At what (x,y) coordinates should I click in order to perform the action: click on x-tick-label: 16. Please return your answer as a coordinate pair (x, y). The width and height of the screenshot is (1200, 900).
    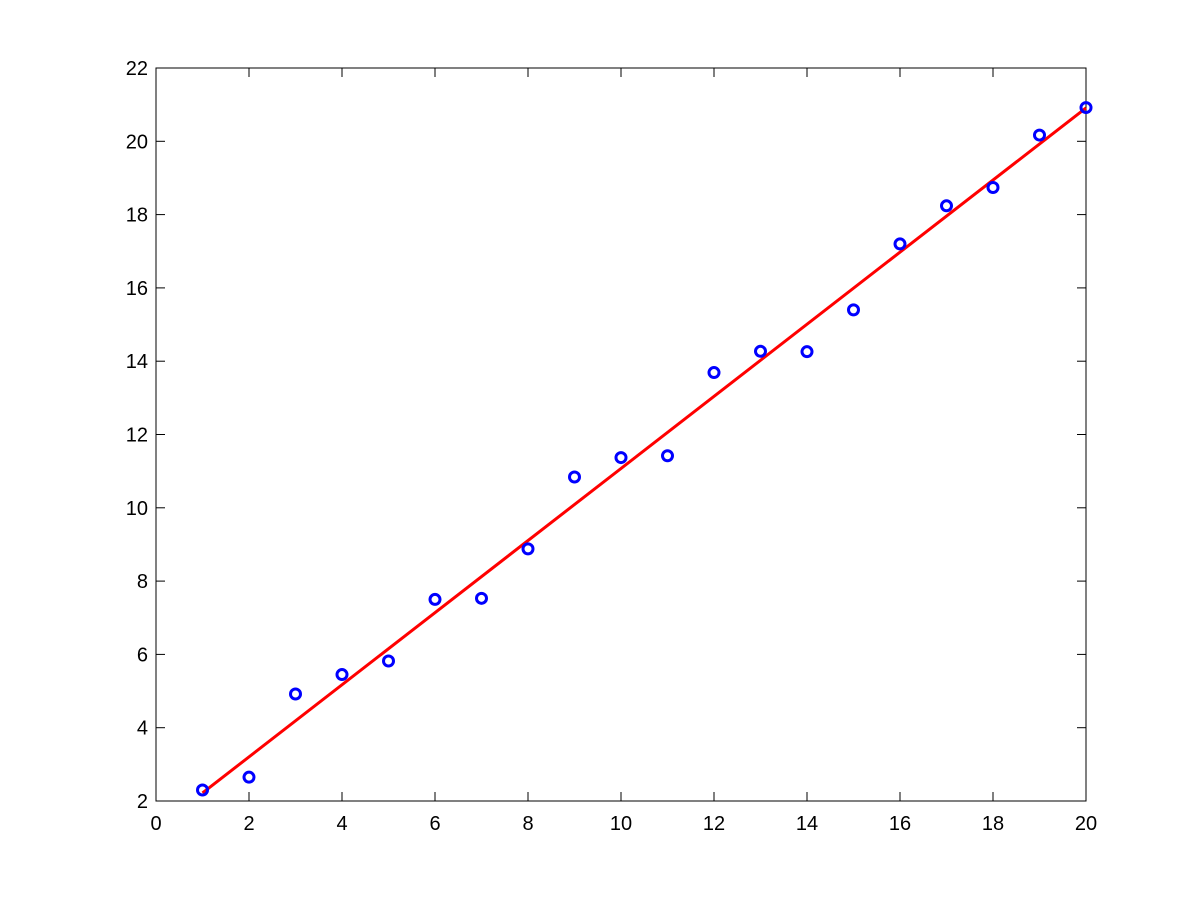
    Looking at the image, I should click on (900, 824).